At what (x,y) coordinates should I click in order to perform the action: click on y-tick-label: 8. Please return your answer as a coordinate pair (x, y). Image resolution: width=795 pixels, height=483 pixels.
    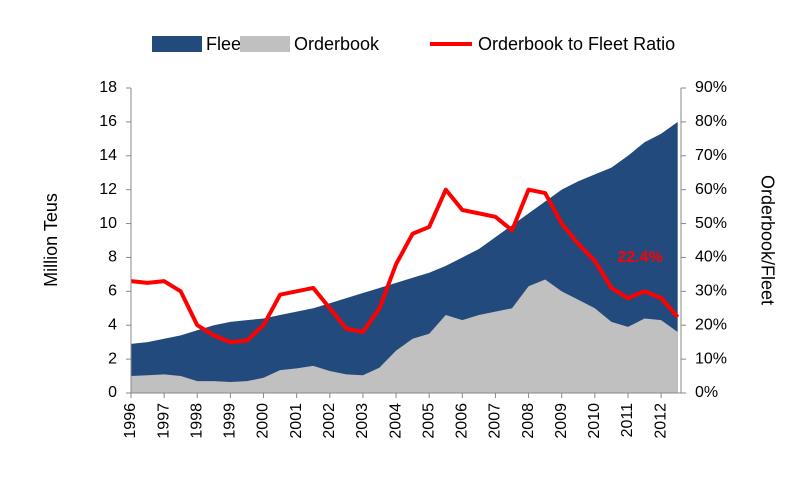
    Looking at the image, I should click on (112, 257).